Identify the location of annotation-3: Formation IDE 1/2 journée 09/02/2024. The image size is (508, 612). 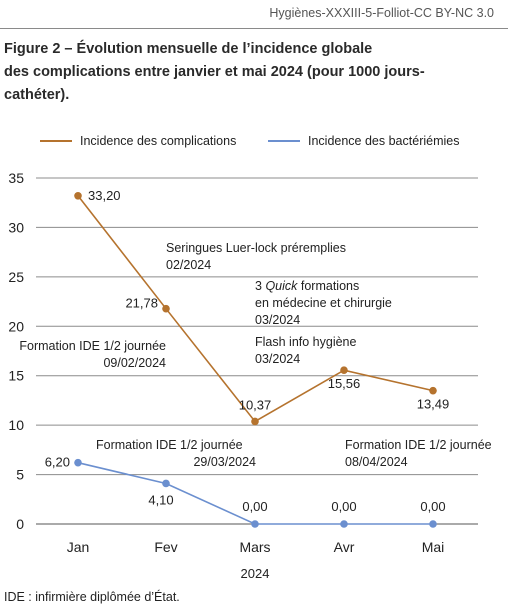
(92, 354).